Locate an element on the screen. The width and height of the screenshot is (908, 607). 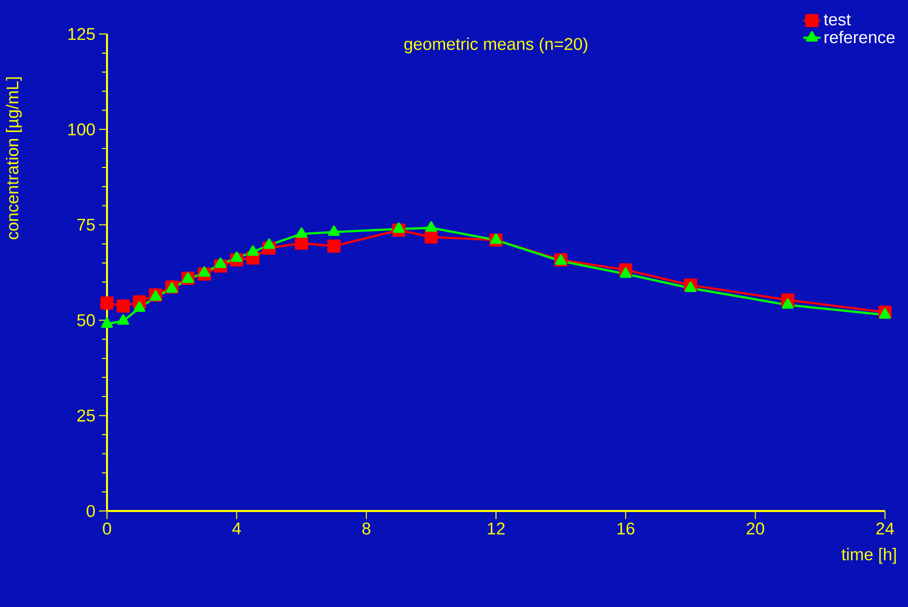
x-tick-label: 24 is located at coordinates (885, 528).